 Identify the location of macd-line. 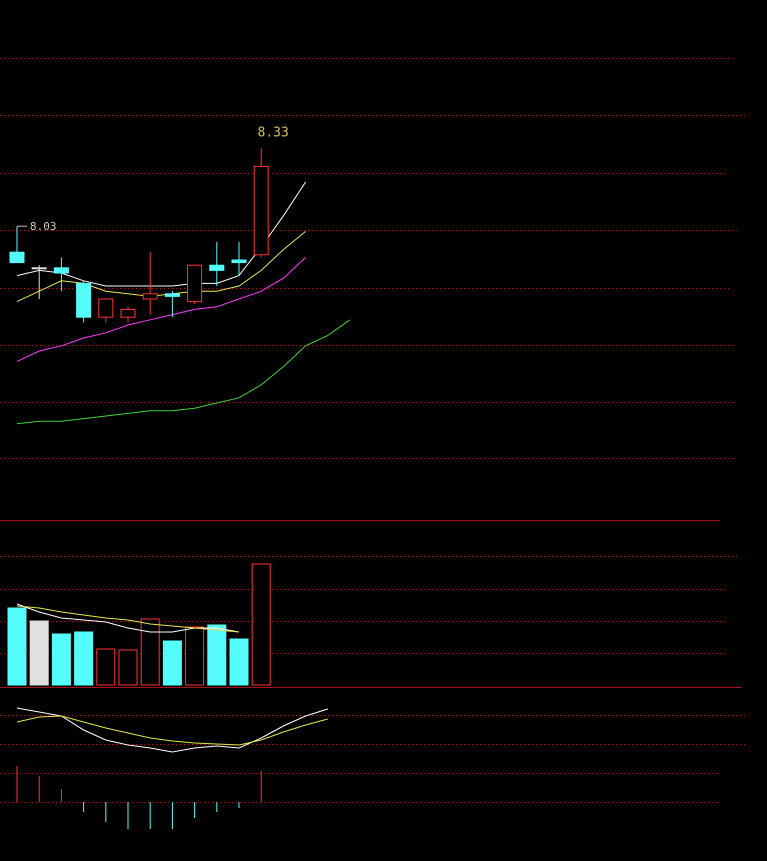
(172, 730).